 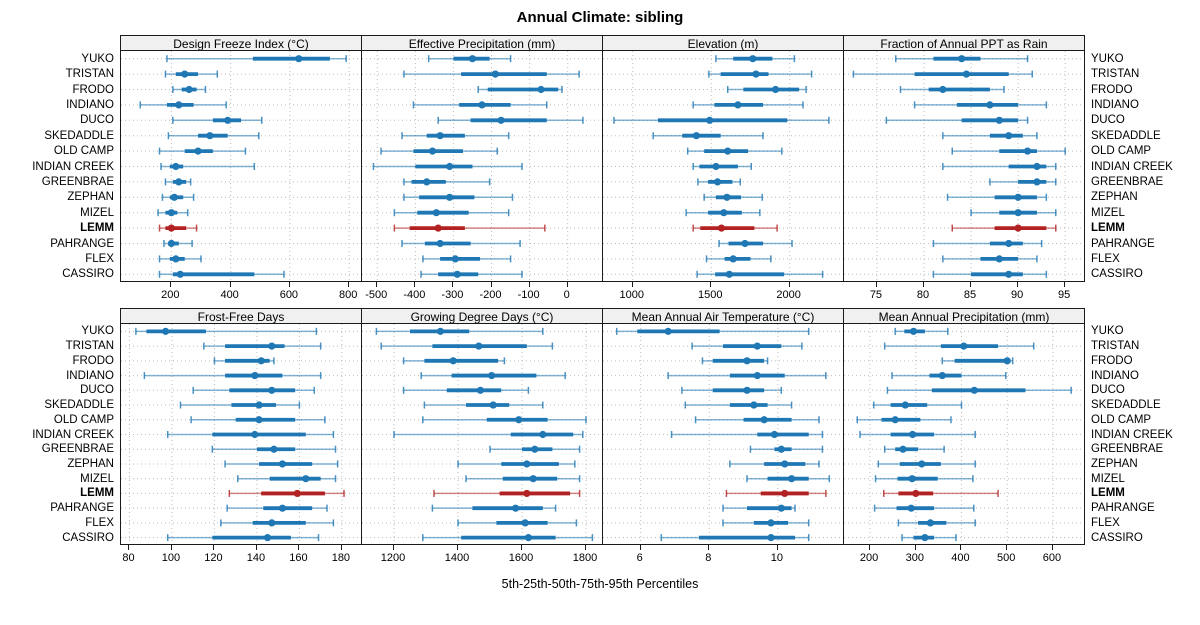 I want to click on x-tick-label: 1400, so click(x=457, y=558).